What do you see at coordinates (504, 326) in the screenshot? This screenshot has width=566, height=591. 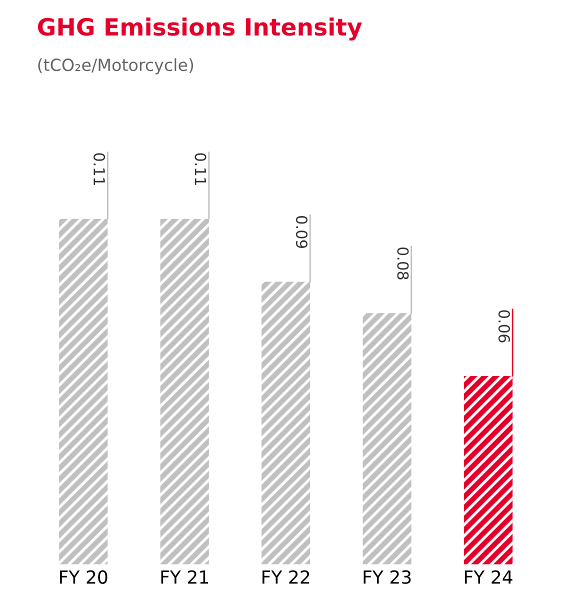 I see `data-label: 0.06` at bounding box center [504, 326].